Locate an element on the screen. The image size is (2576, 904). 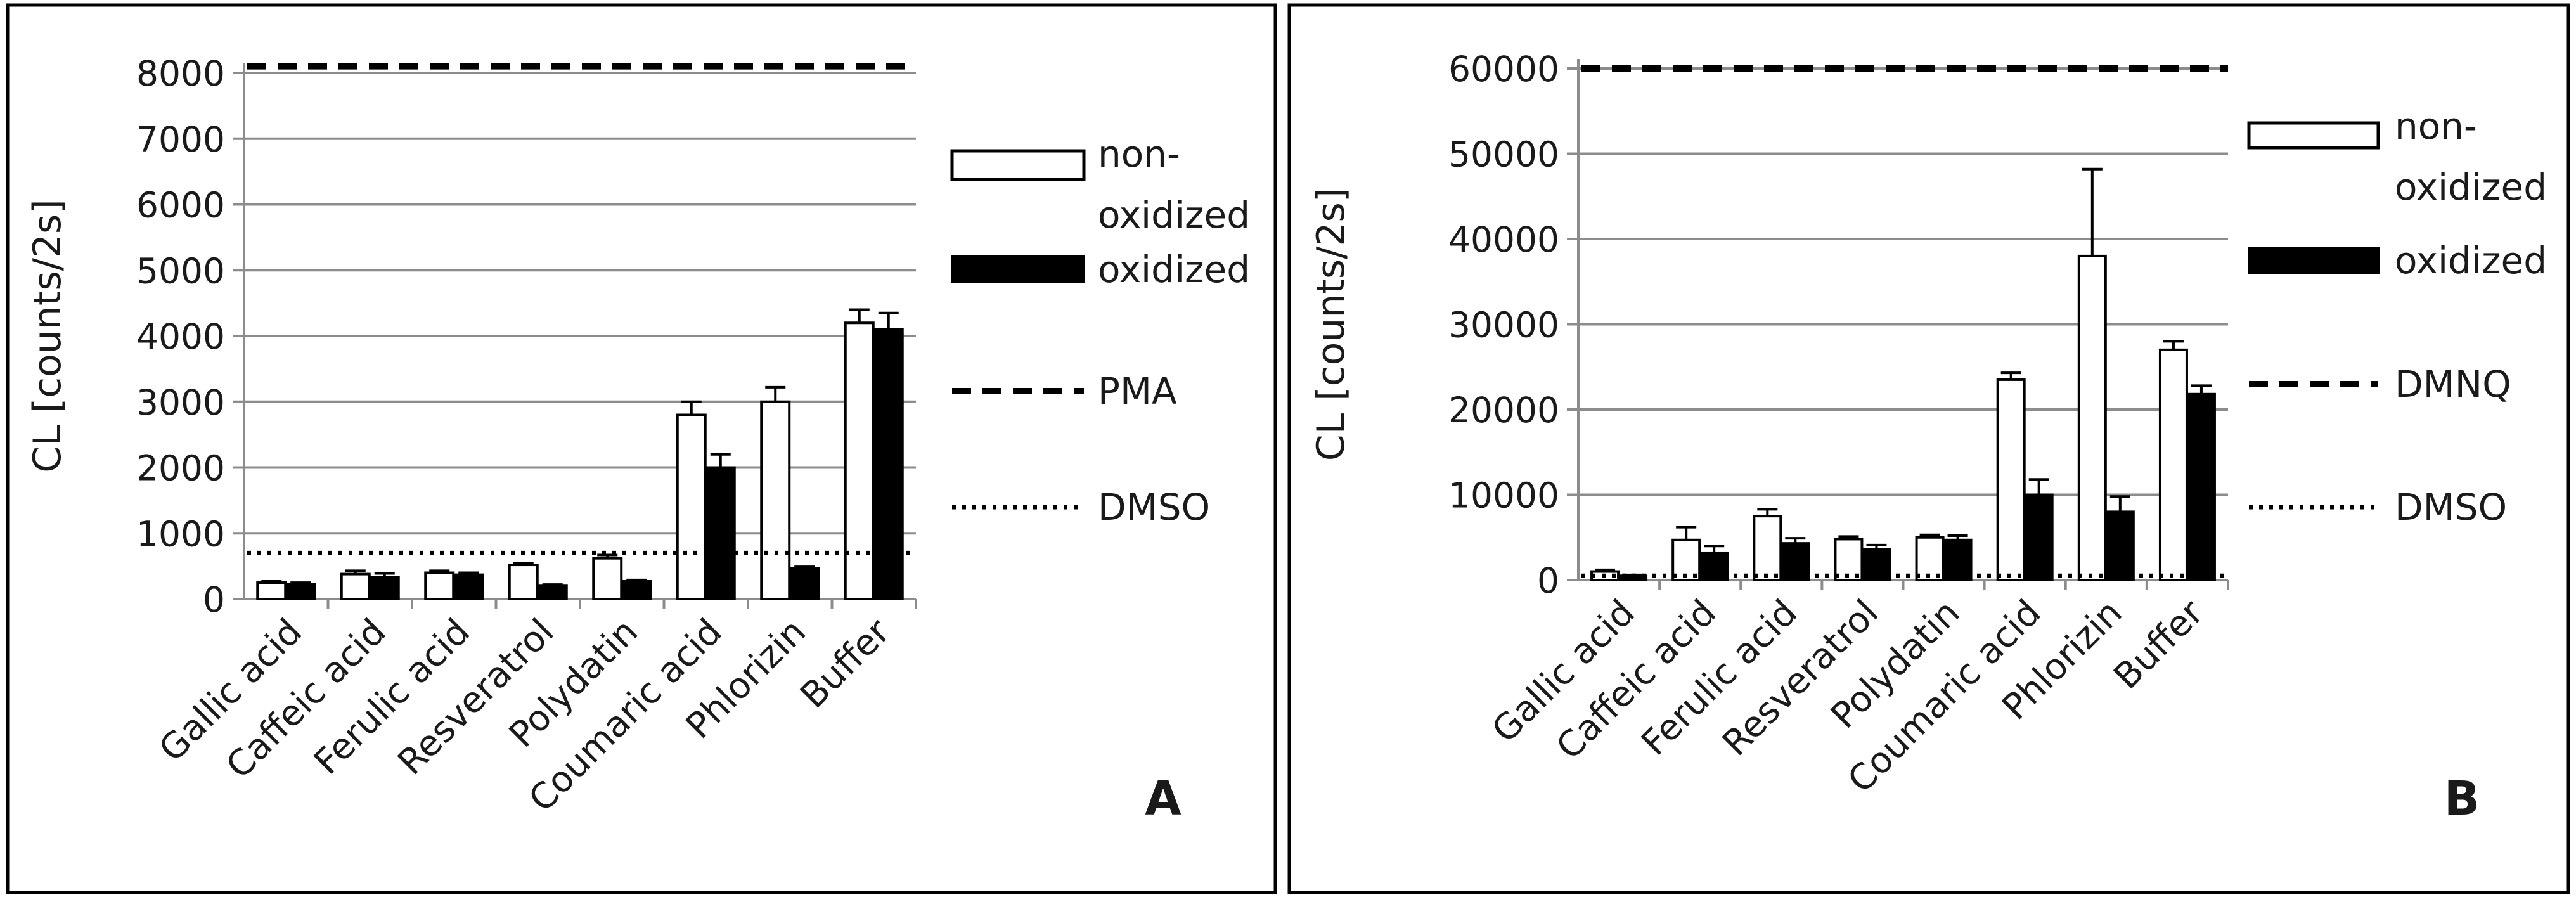
legend: non-oxidized oxidized DMNQ DMSO is located at coordinates (2397, 317).